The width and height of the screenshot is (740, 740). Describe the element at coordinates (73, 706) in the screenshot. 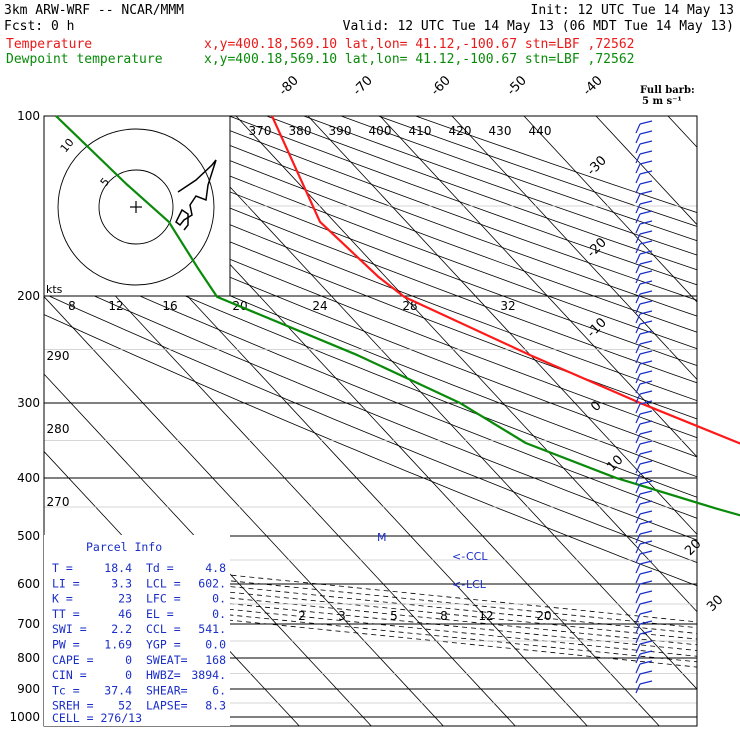

I see `parcel-label-9: SREH =` at that location.